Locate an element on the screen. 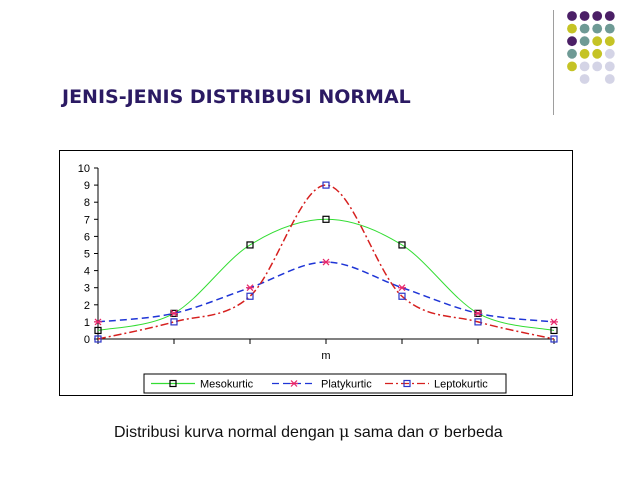  y-tick-label: 7 is located at coordinates (87, 220).